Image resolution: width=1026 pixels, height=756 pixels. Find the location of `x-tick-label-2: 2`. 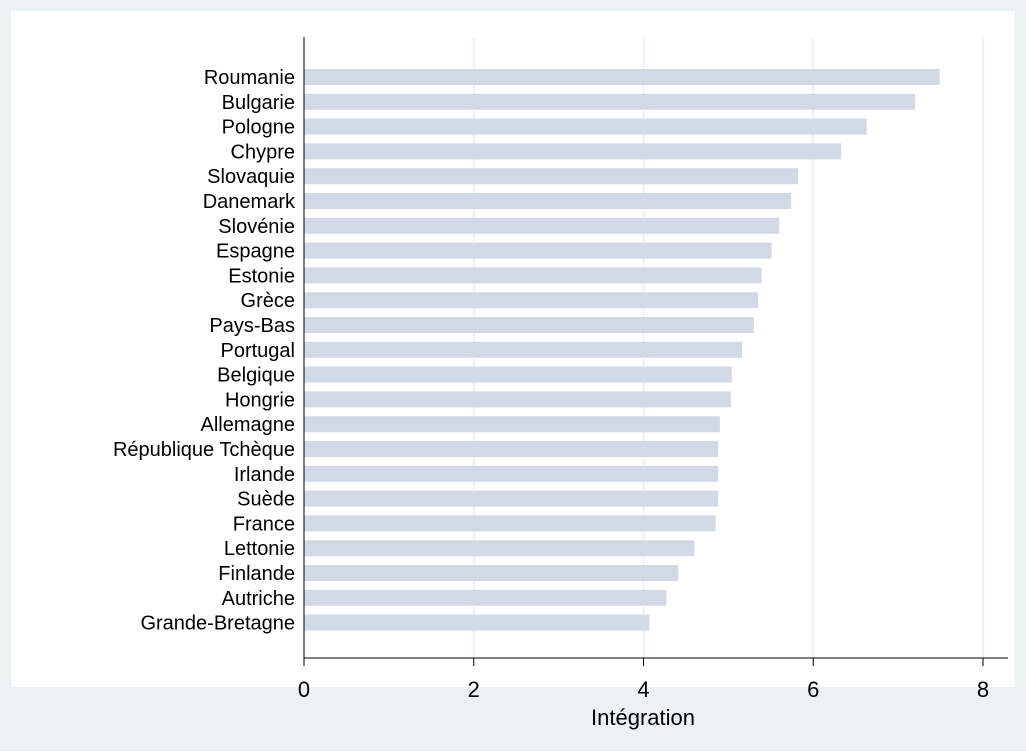

x-tick-label-2: 2 is located at coordinates (474, 689).